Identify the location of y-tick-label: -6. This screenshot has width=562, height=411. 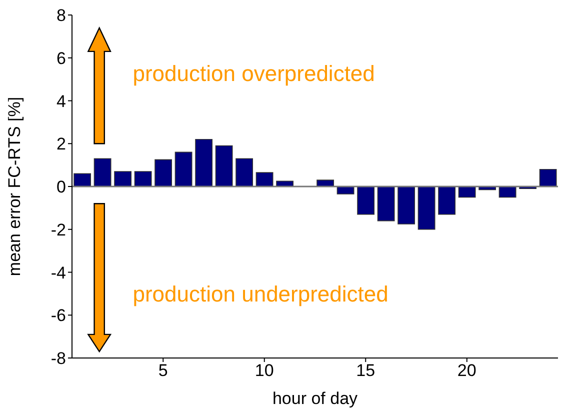
(58, 316).